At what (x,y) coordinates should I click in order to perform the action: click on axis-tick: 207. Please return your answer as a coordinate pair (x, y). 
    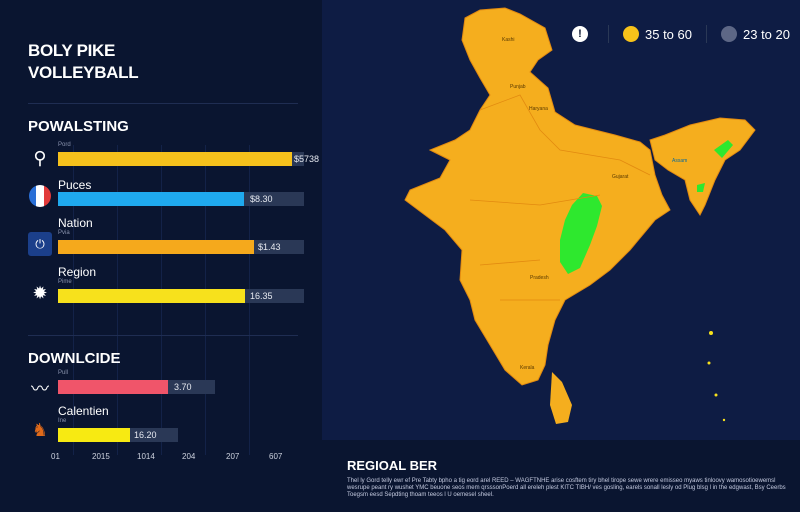
    Looking at the image, I should click on (233, 456).